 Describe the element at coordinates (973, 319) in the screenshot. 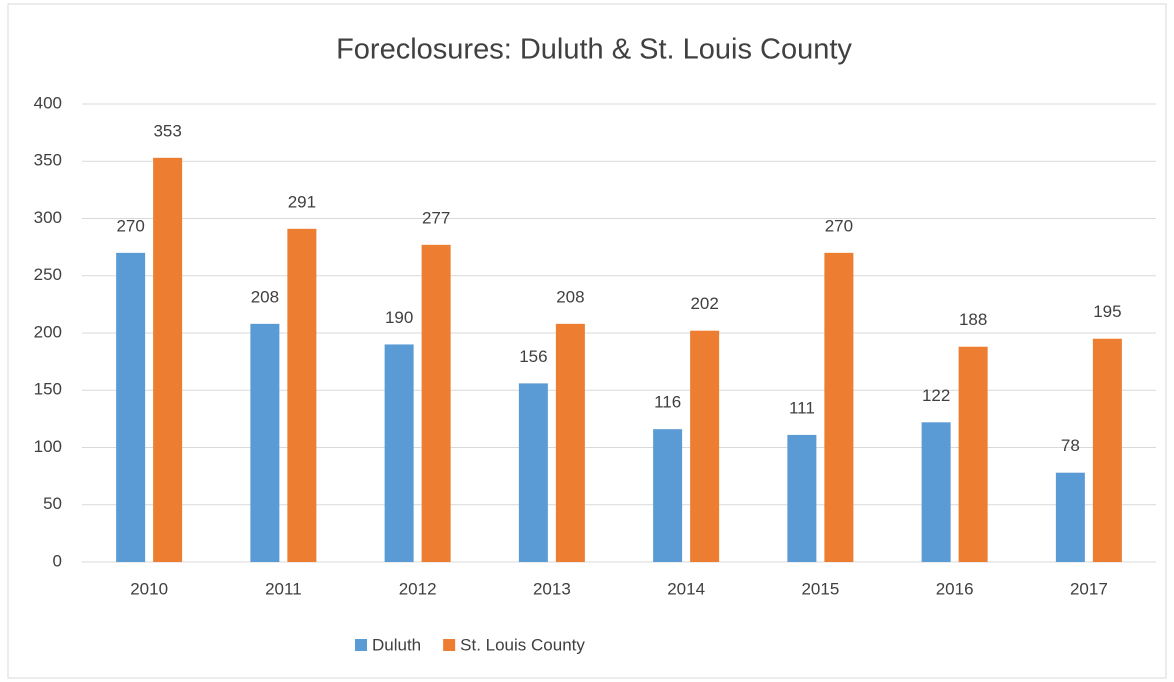

I see `data-label: 188` at that location.